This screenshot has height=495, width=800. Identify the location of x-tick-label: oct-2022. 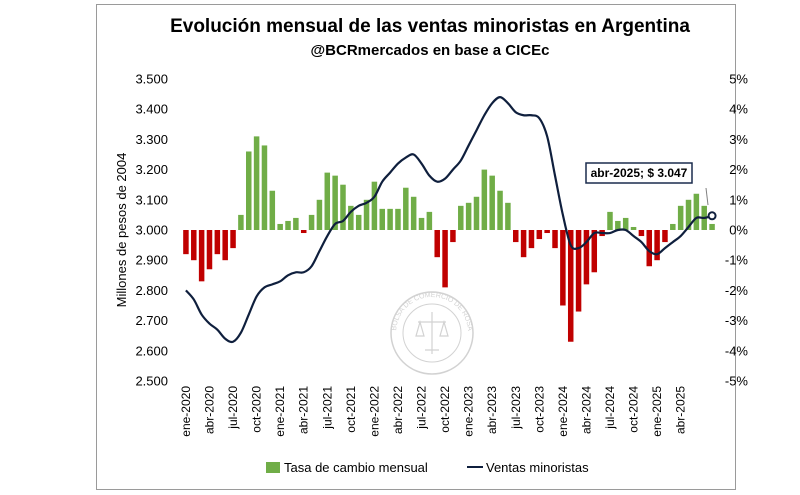
(445, 409).